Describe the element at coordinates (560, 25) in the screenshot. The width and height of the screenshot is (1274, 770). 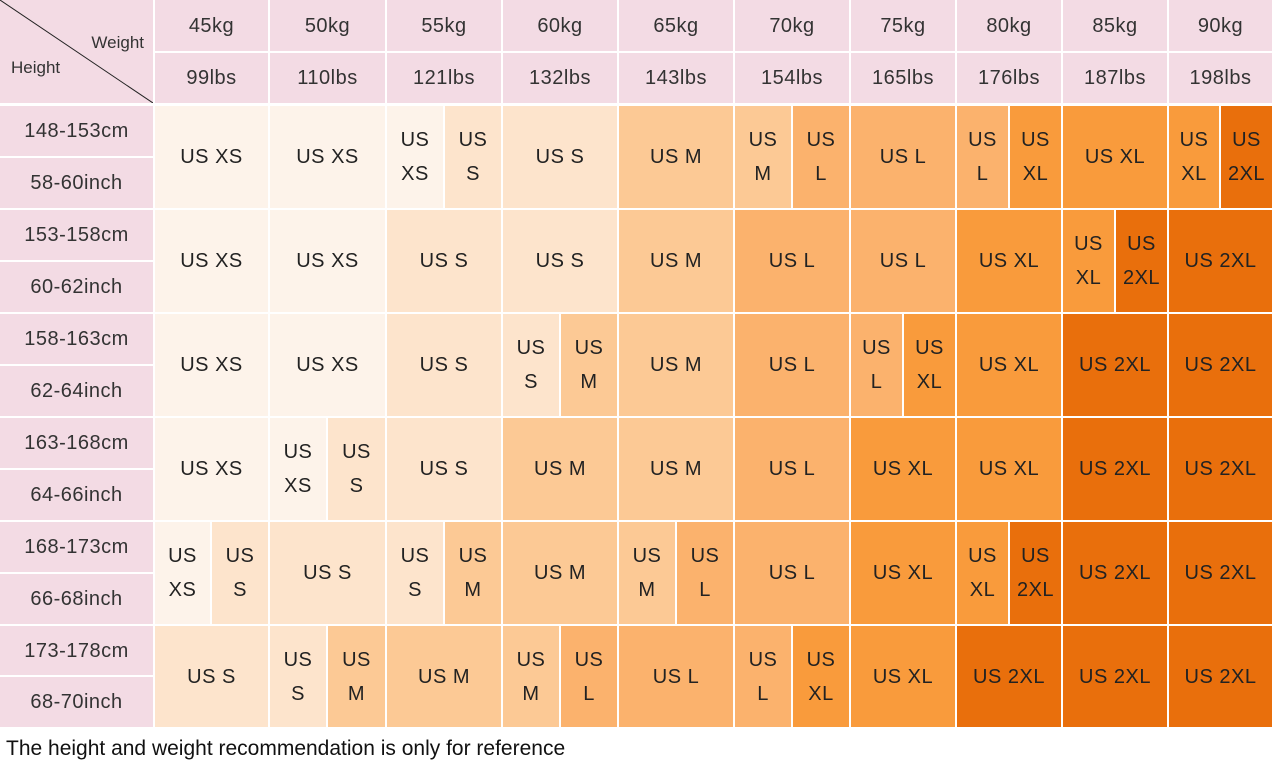
I see `weight-kg-header: 60kg` at that location.